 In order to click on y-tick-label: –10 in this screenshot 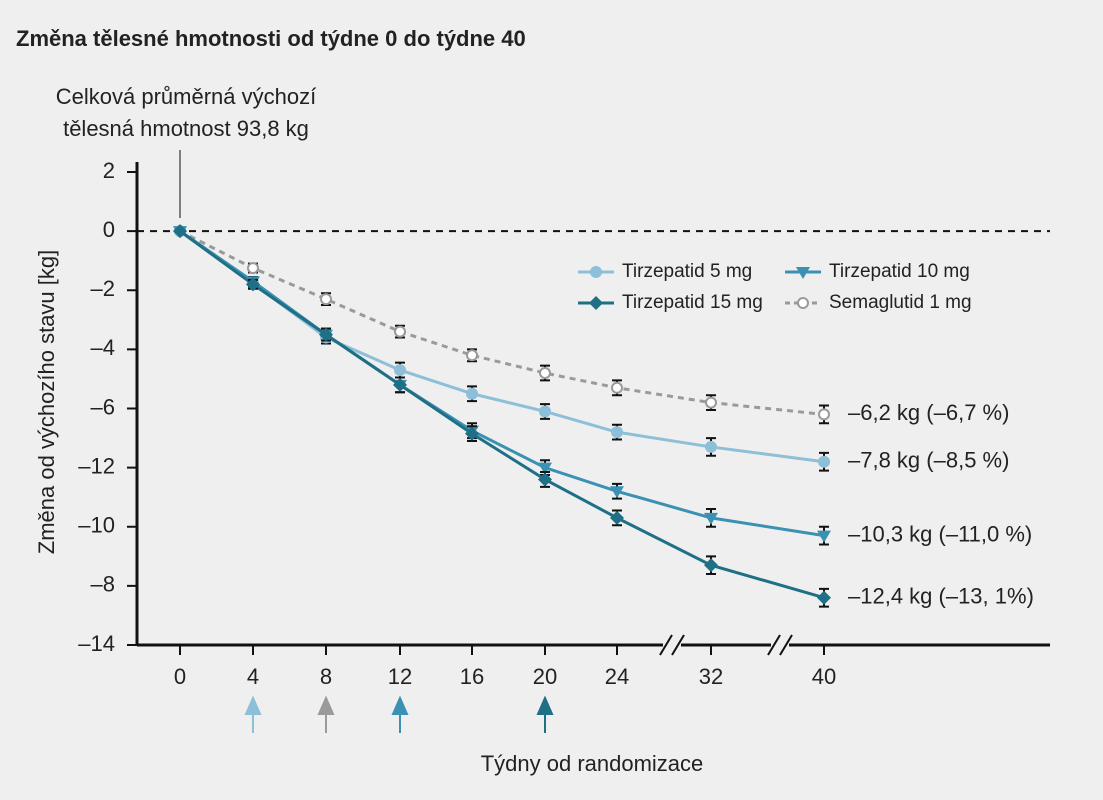, I will do `click(96, 525)`.